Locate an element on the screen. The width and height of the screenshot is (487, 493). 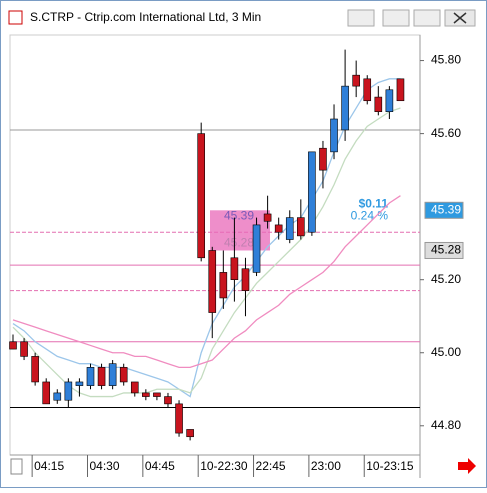
minimize-button is located at coordinates (396, 18).